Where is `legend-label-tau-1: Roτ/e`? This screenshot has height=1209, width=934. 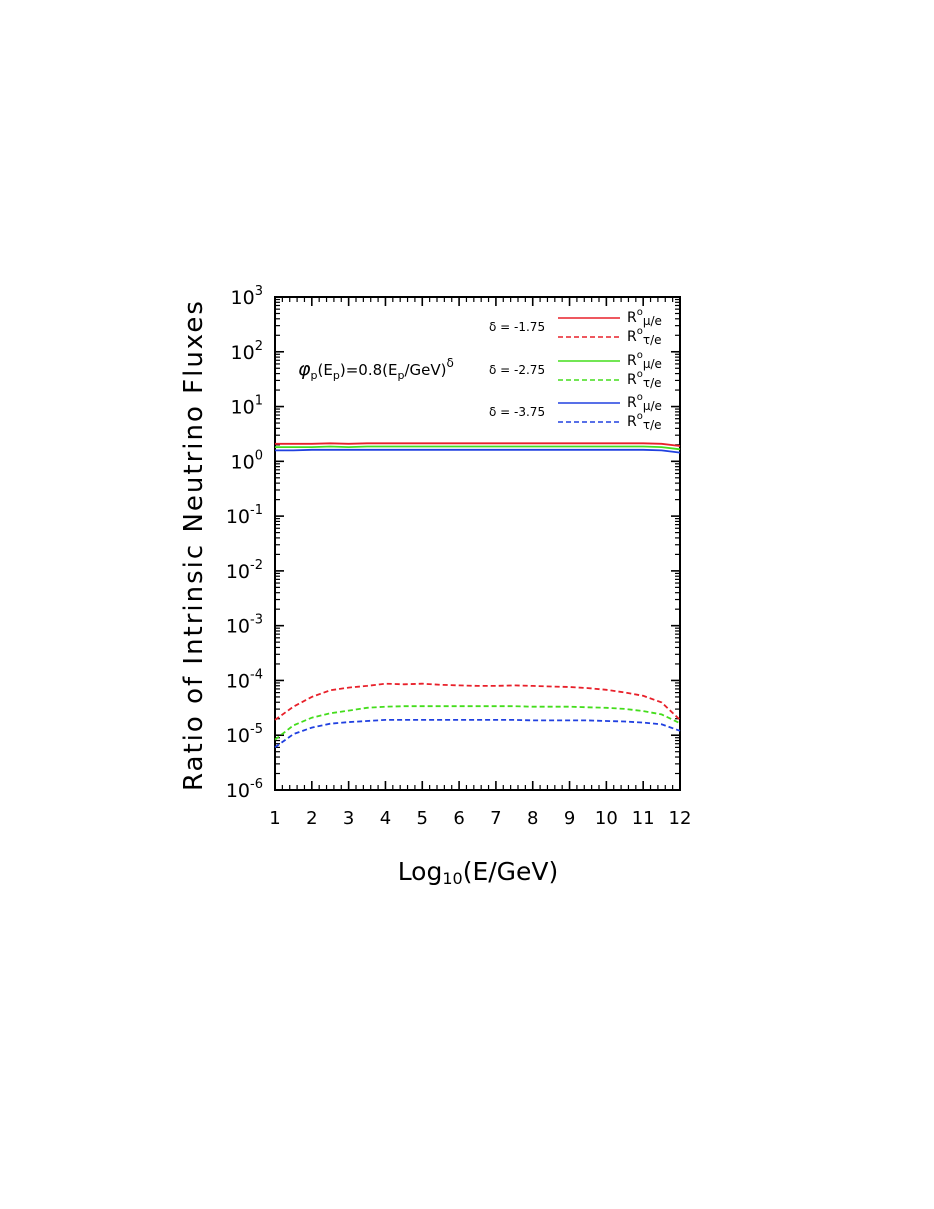 legend-label-tau-1: Roτ/e is located at coordinates (644, 336).